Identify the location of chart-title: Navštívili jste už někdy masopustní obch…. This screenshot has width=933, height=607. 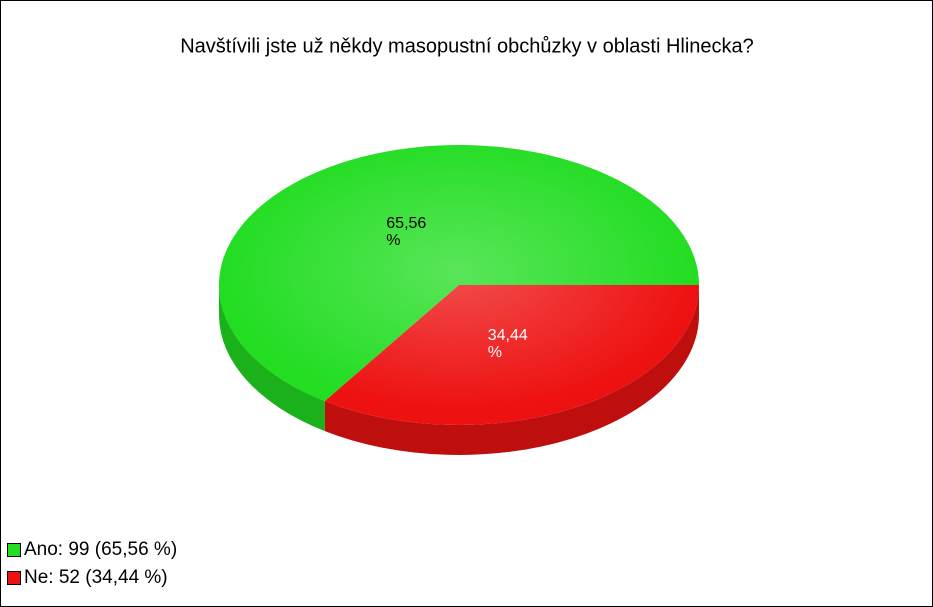
(467, 46).